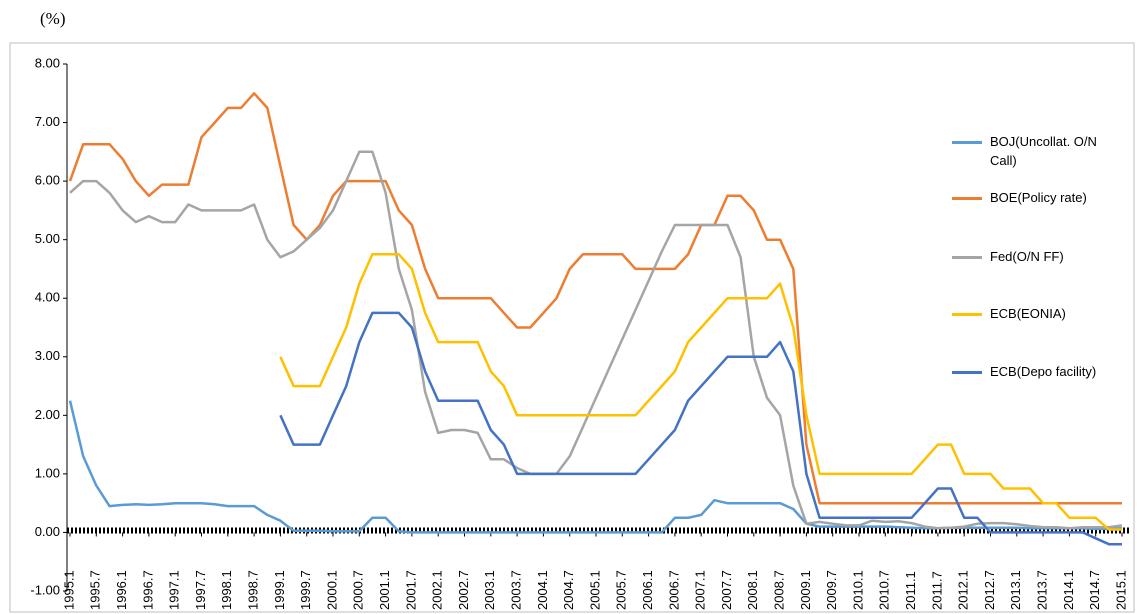 This screenshot has width=1137, height=614. Describe the element at coordinates (1120, 590) in the screenshot. I see `x-tick-label: 2015.1` at that location.